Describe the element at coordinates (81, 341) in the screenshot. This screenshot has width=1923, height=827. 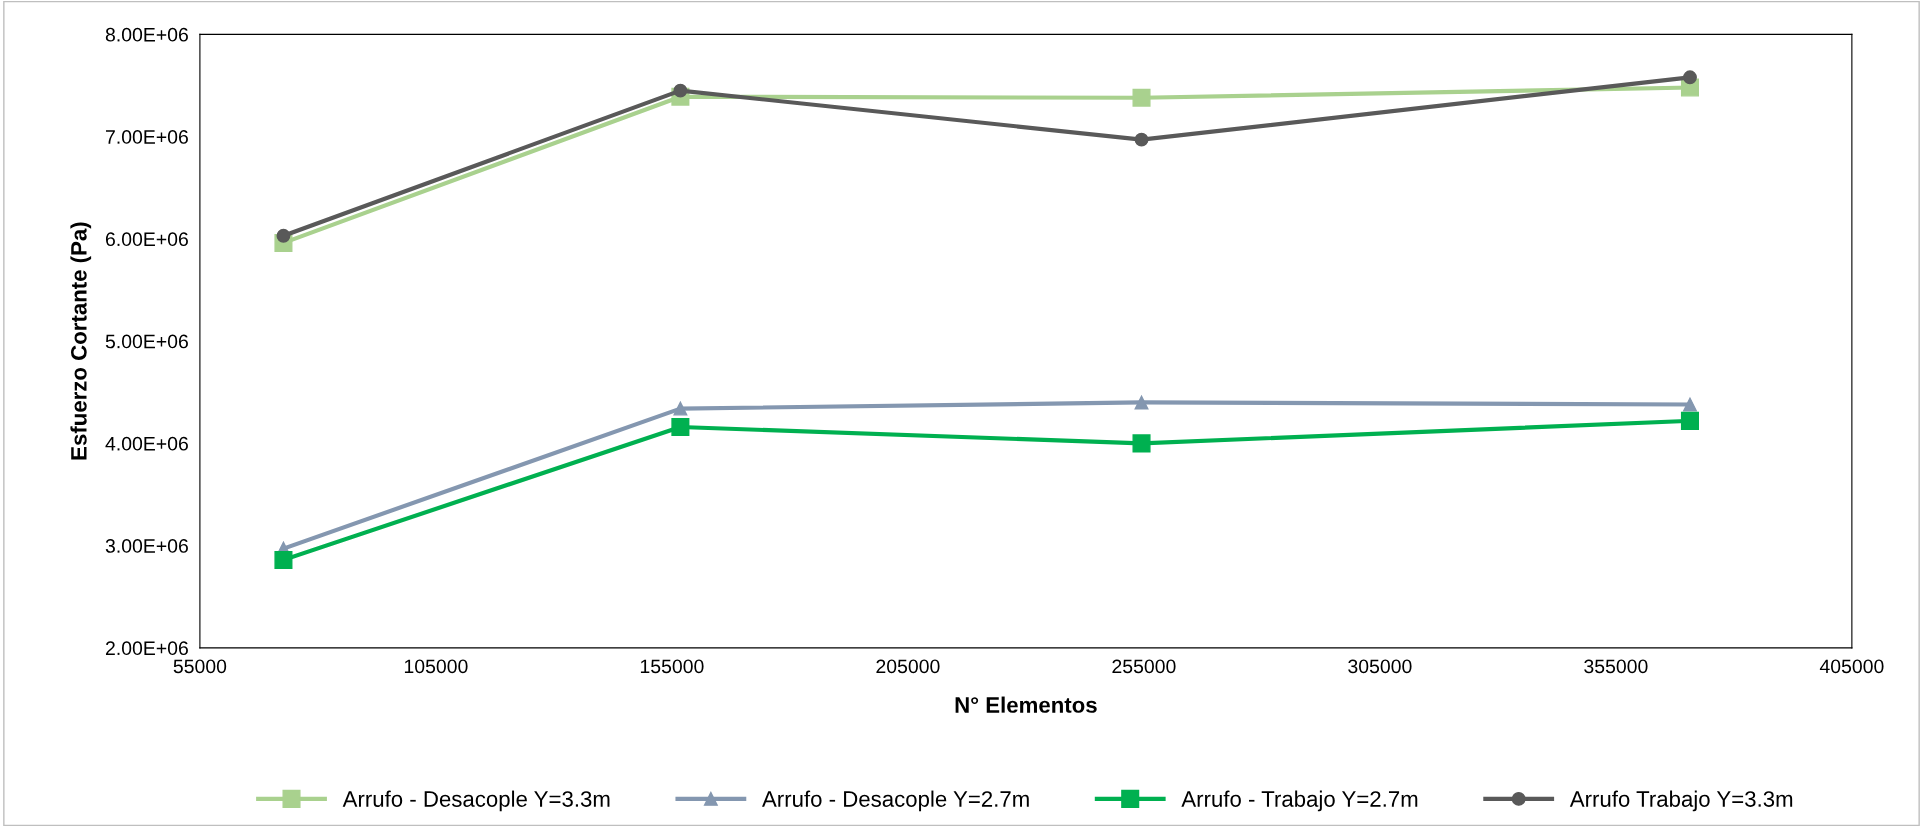
I see `y-axis-title: Esfuerzo Cortante (Pa)` at that location.